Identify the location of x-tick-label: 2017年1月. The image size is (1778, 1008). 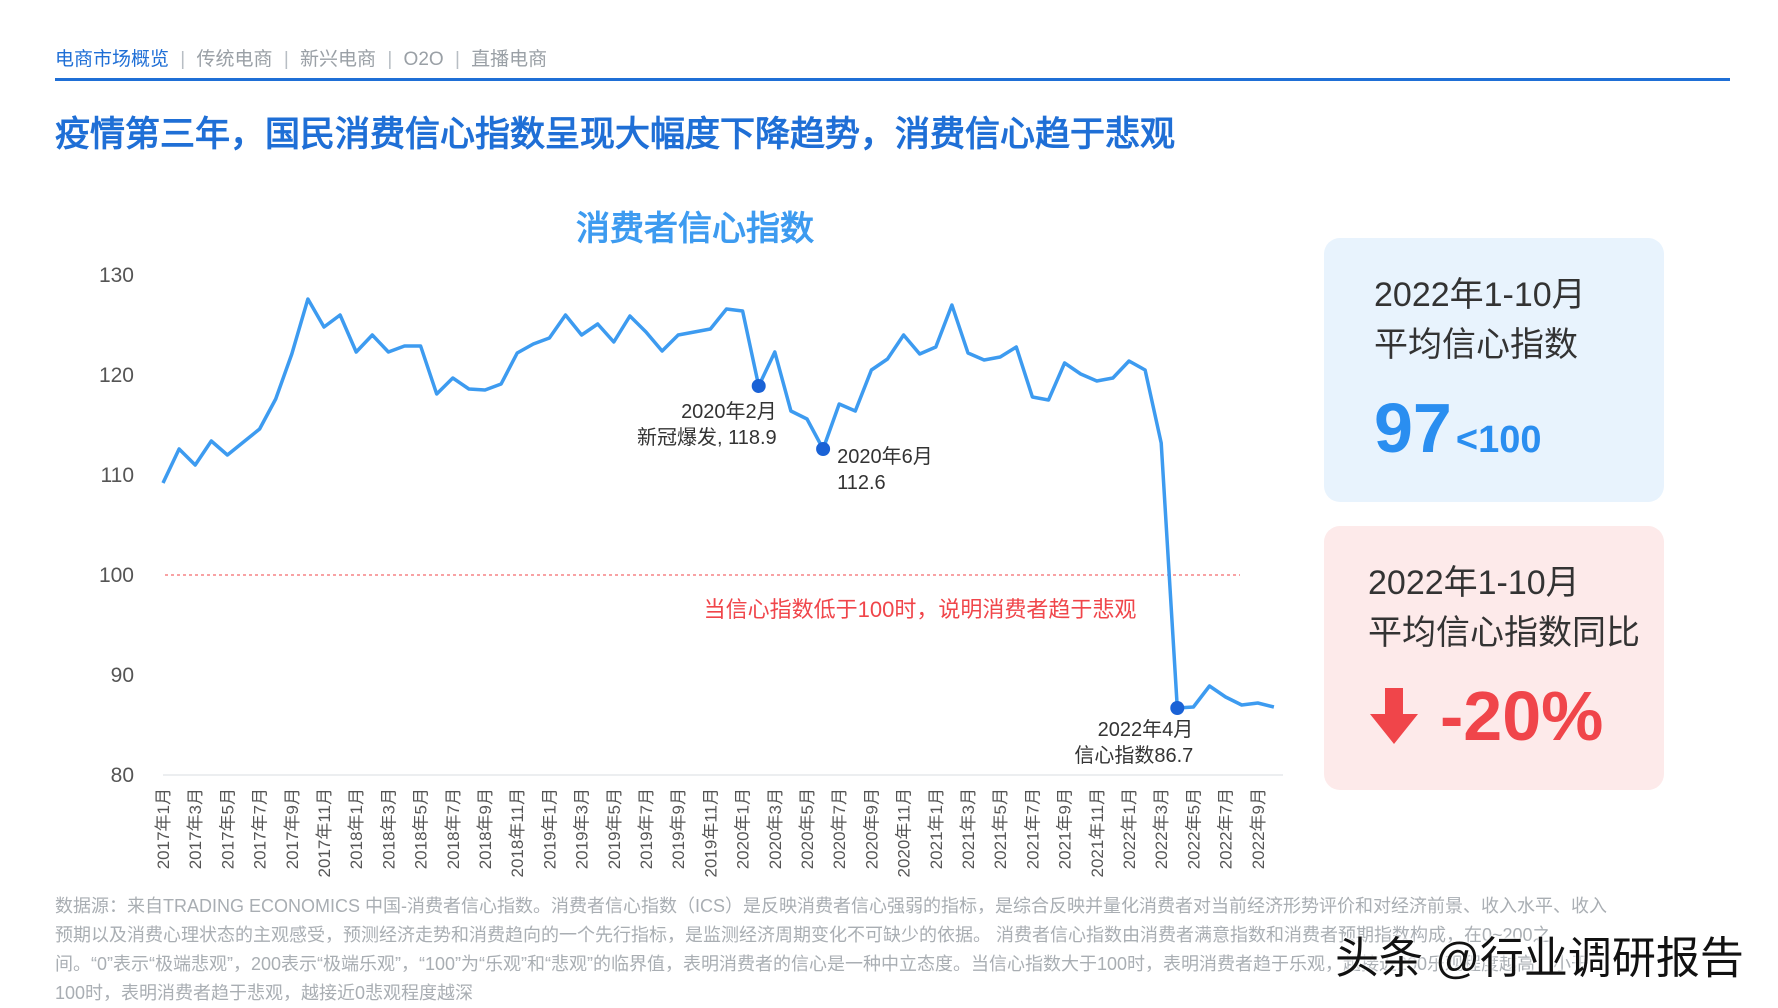
(163, 828).